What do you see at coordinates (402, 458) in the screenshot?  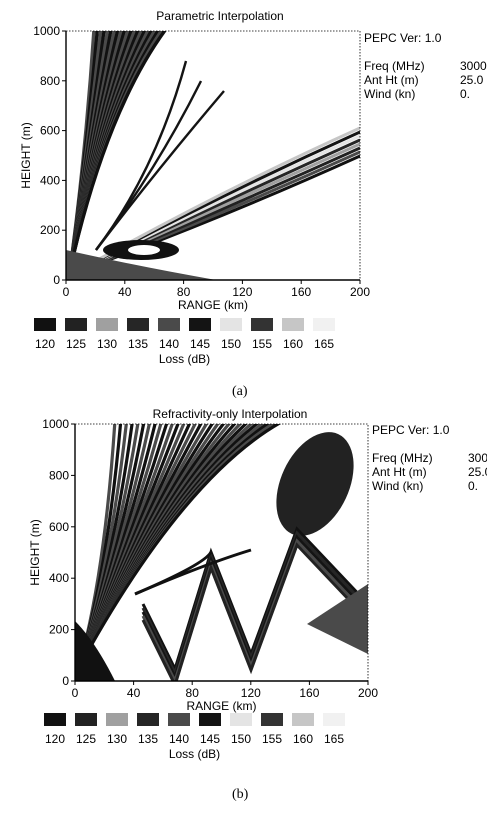 I see `info-label: Freq (MHz)` at bounding box center [402, 458].